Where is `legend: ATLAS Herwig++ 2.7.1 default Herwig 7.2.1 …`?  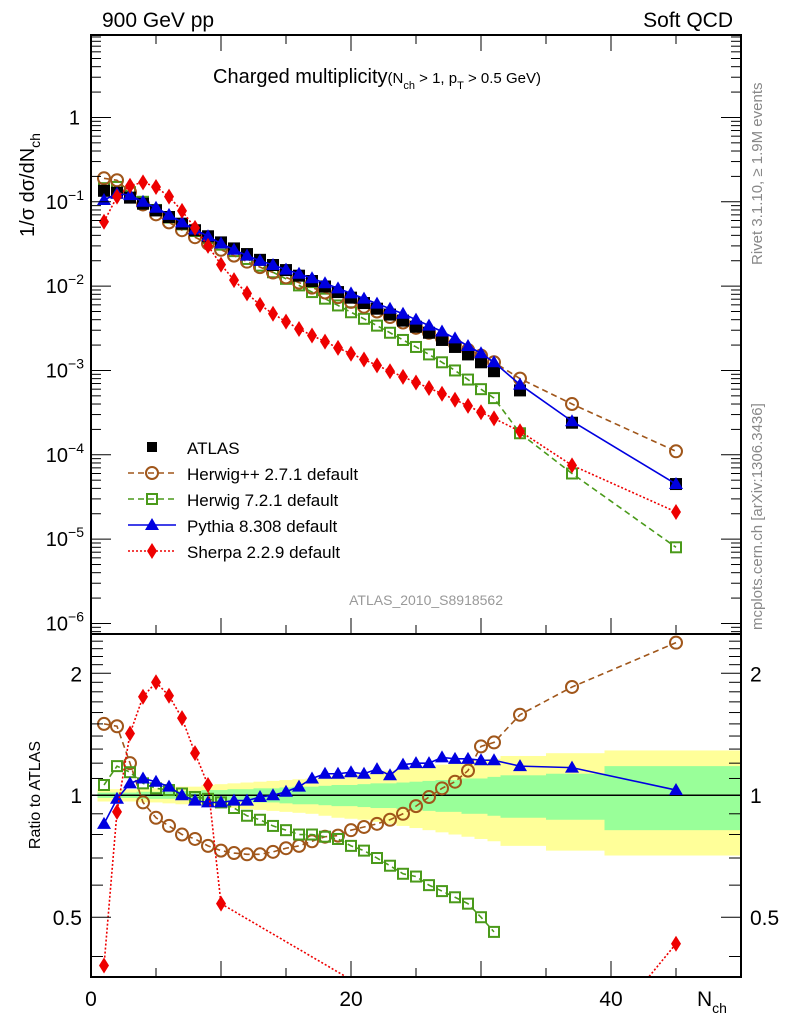
legend: ATLAS Herwig++ 2.7.1 default Herwig 7.2.1 … is located at coordinates (243, 500).